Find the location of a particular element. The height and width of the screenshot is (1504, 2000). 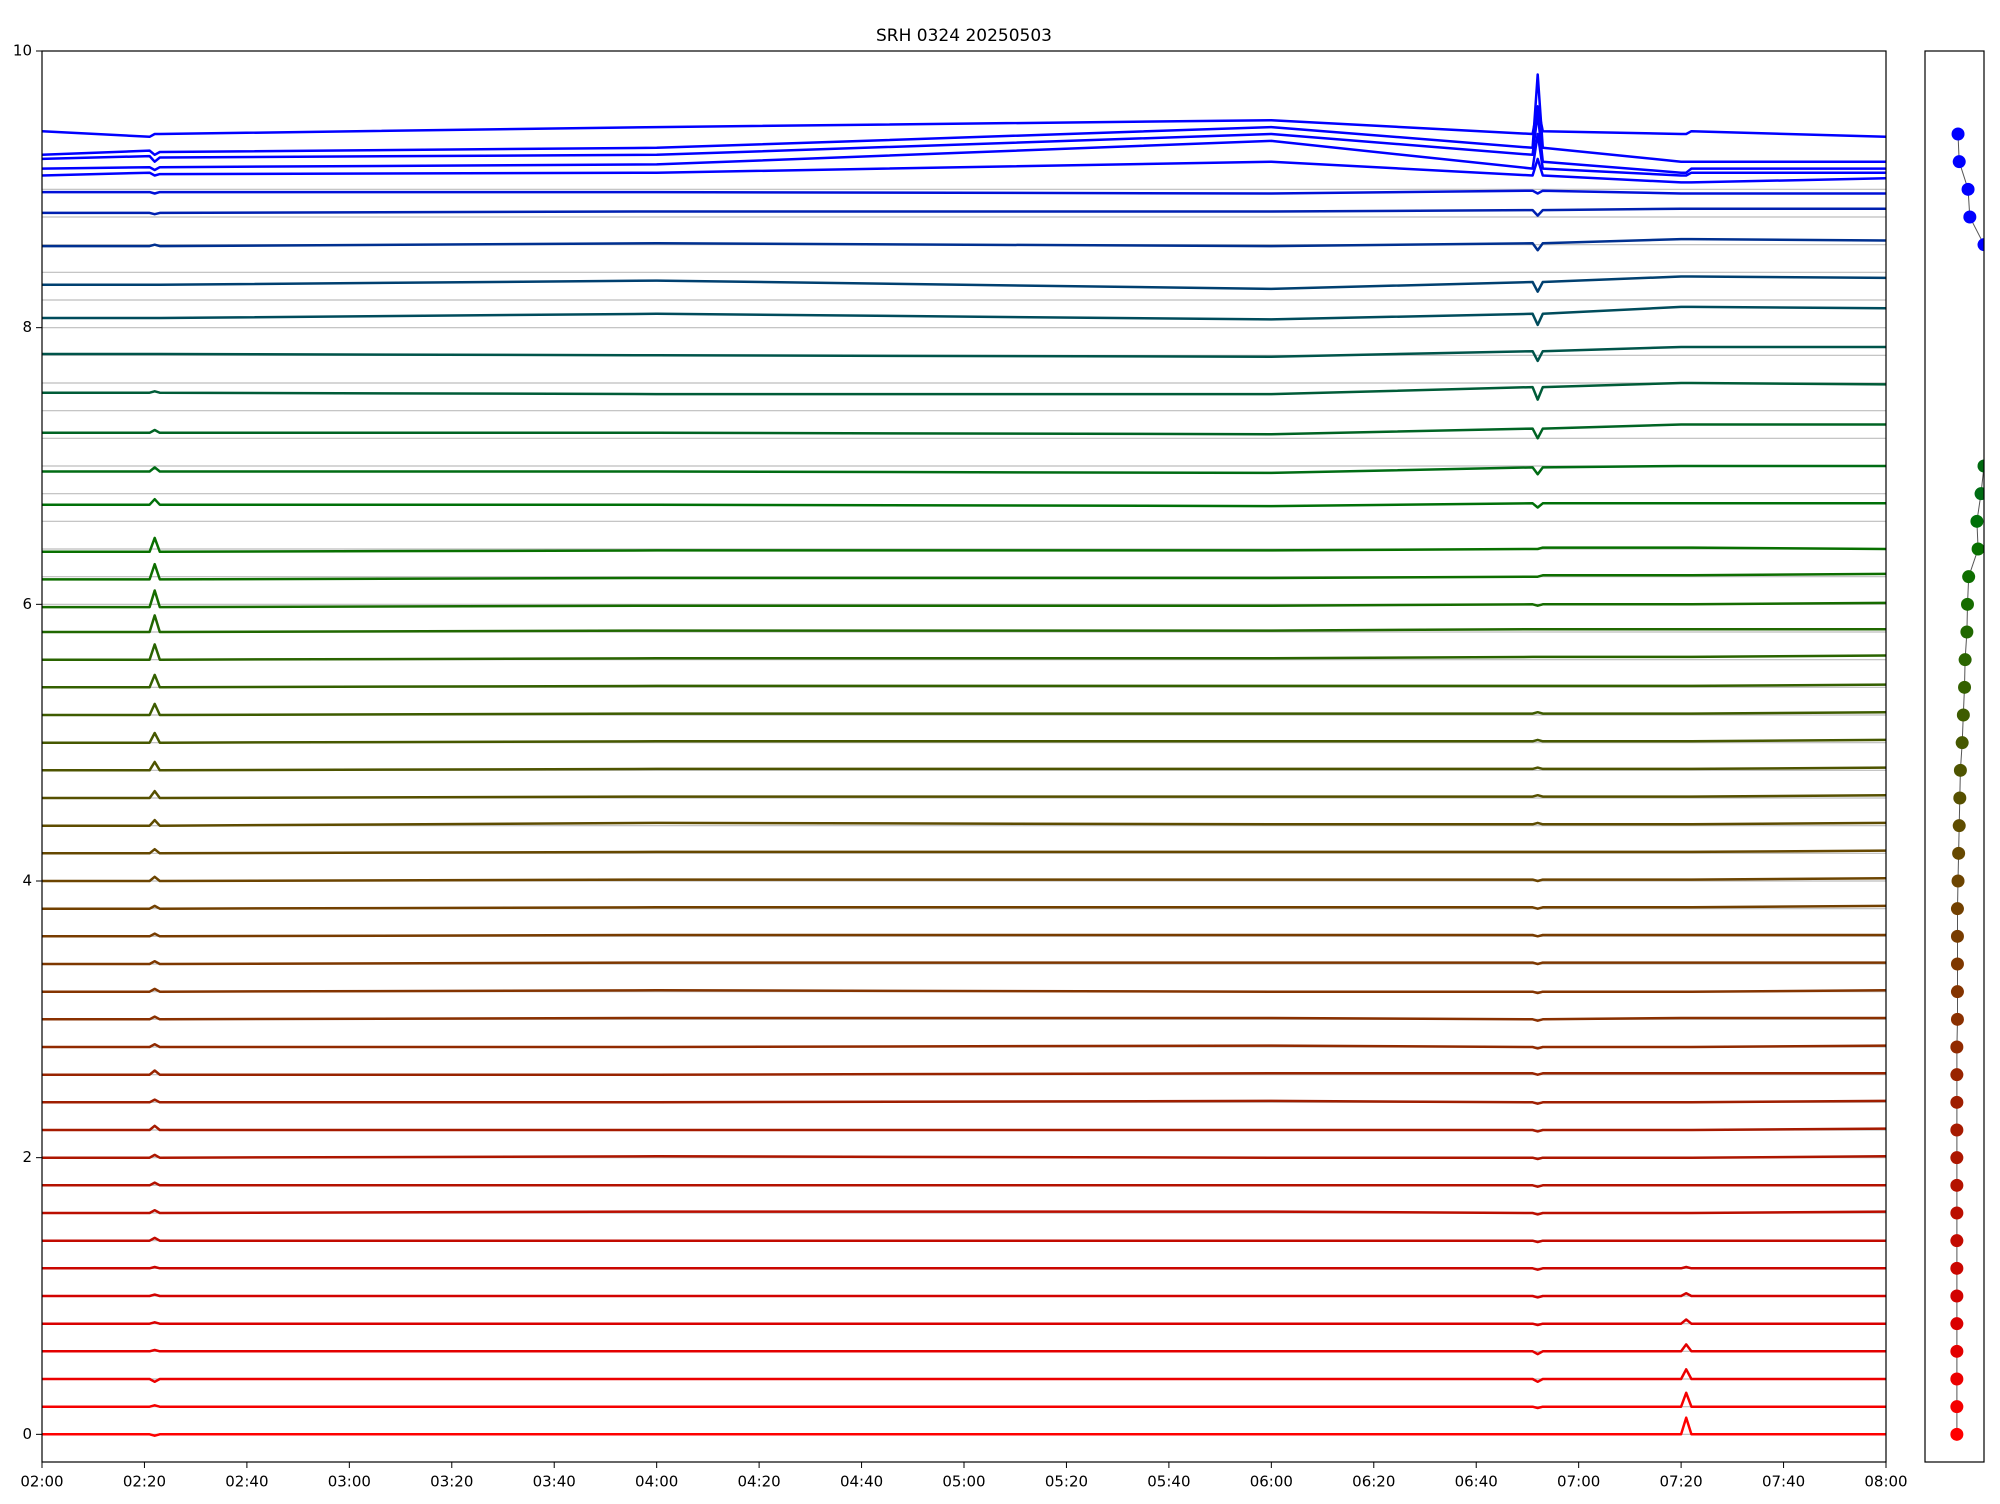

chart-title: SRH 0324 20250503 is located at coordinates (964, 36).